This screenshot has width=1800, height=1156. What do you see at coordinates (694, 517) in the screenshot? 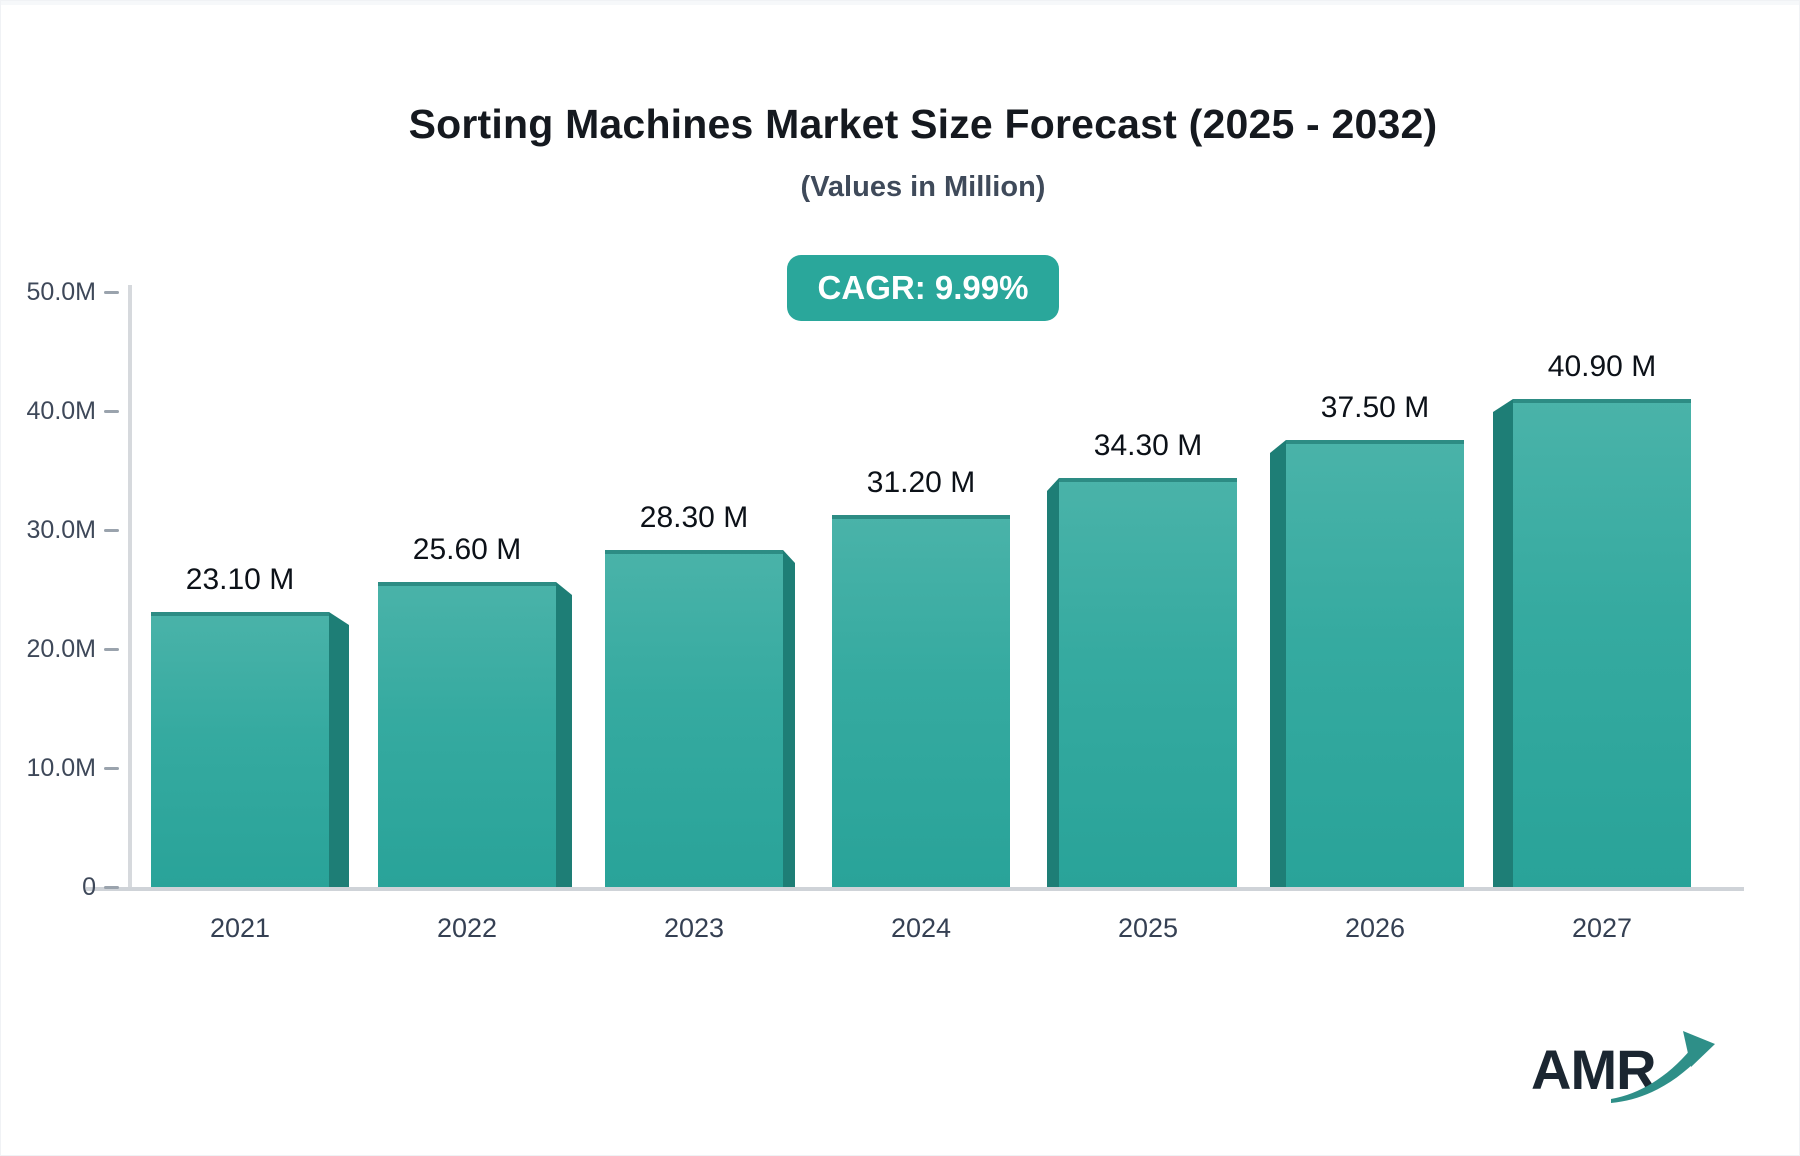
I see `bar-value-label-2023: 28.30 M` at bounding box center [694, 517].